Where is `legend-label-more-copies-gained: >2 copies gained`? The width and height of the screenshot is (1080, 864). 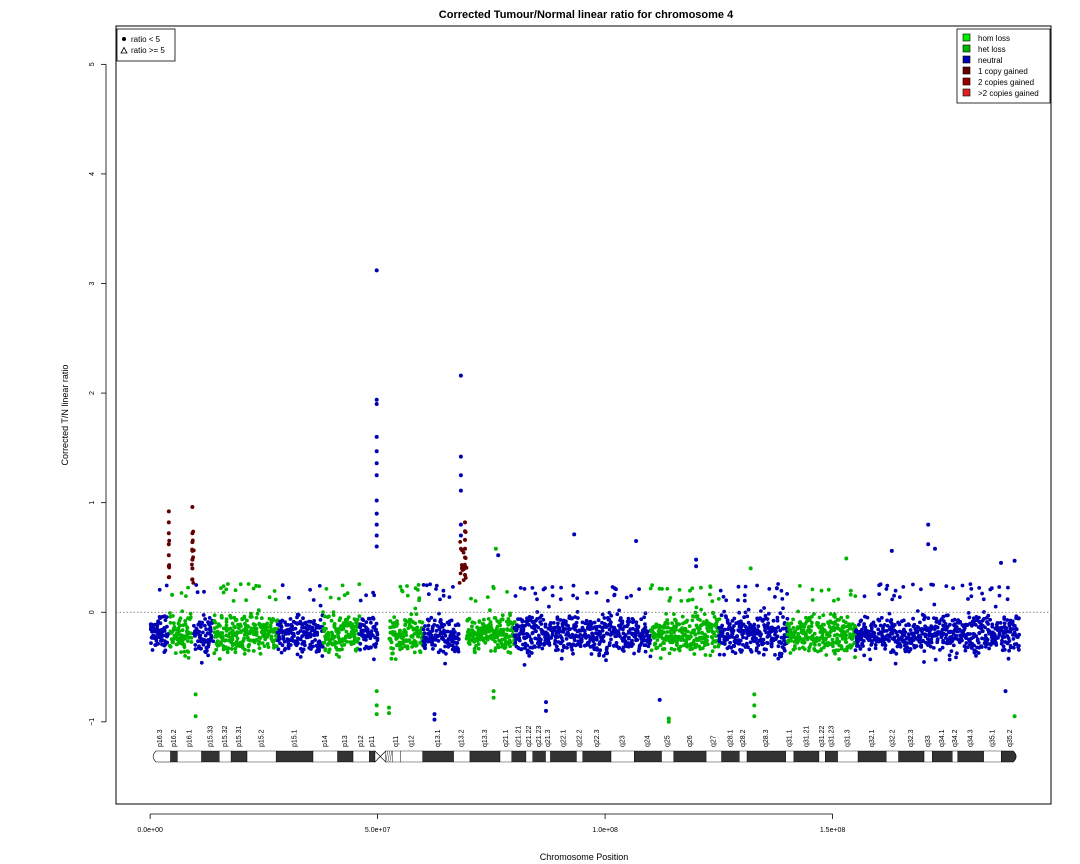
legend-label-more-copies-gained: >2 copies gained is located at coordinates (1008, 93).